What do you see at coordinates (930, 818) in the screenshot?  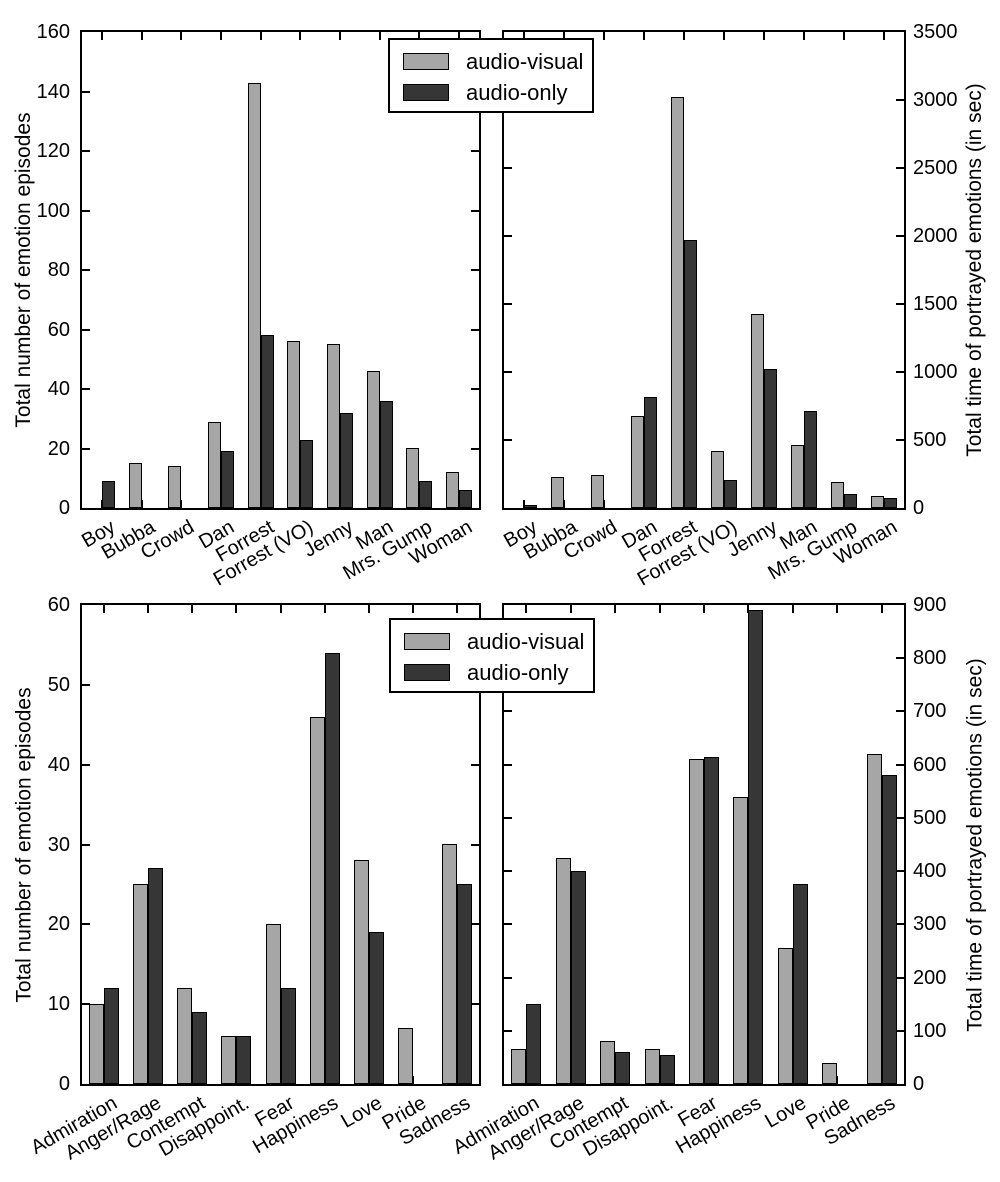 I see `y-tick-label: 500` at bounding box center [930, 818].